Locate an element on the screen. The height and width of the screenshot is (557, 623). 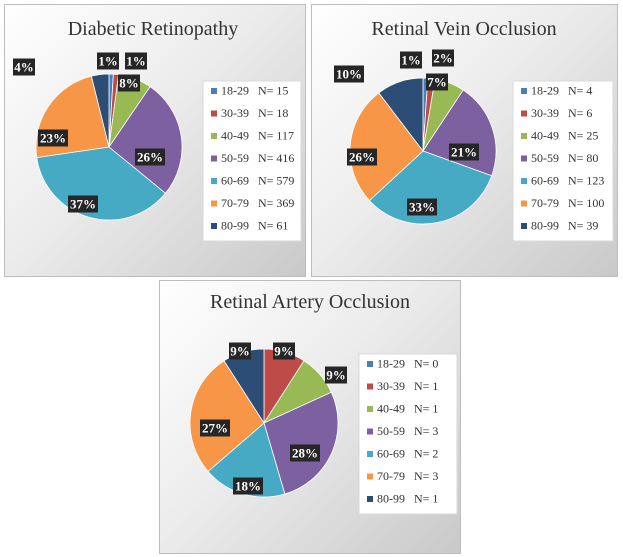
data-label-80-99: 10% is located at coordinates (349, 74).